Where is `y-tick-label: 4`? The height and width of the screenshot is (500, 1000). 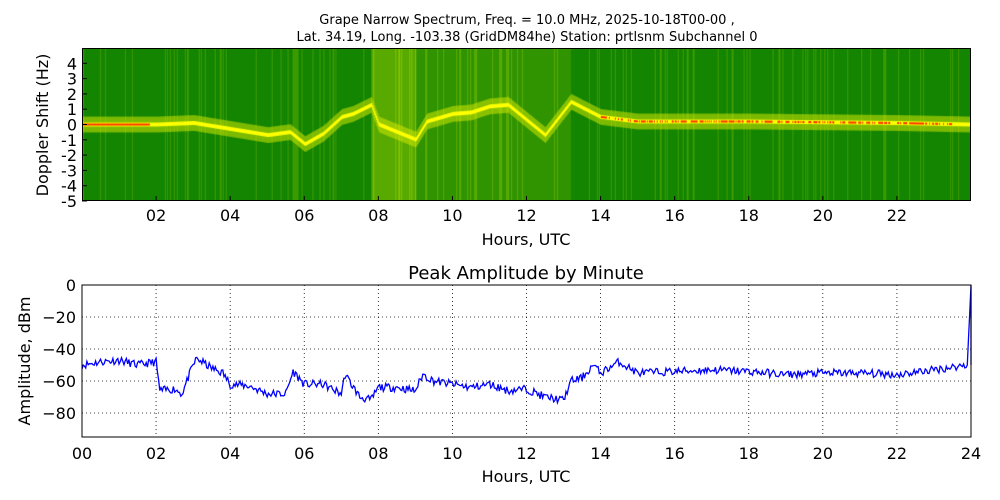 y-tick-label: 4 is located at coordinates (72, 63).